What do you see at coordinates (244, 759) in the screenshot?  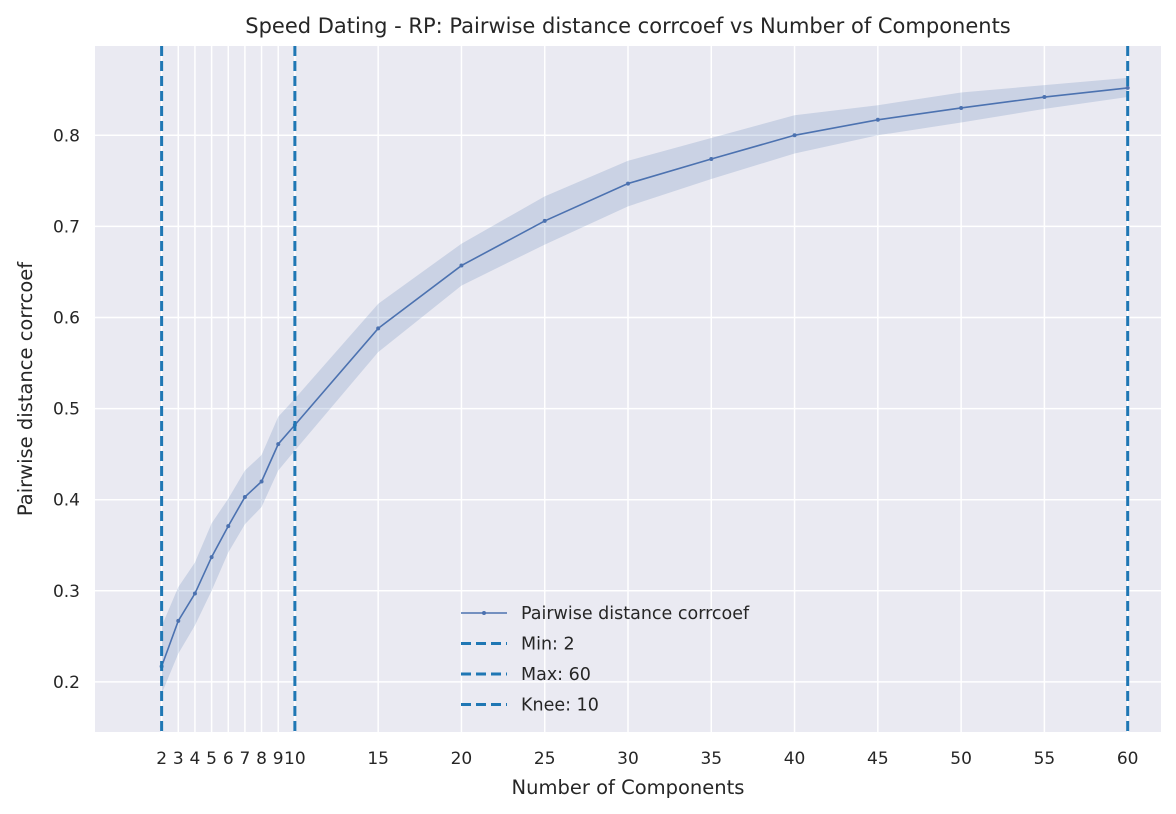 I see `x-tick-label: 7` at bounding box center [244, 759].